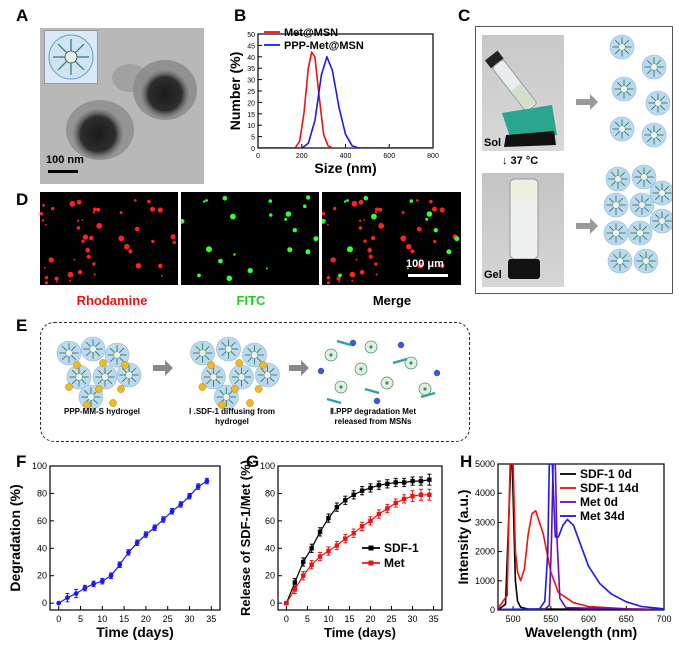 Image resolution: width=680 pixels, height=645 pixels. I want to click on panel-label-c: C, so click(464, 15).